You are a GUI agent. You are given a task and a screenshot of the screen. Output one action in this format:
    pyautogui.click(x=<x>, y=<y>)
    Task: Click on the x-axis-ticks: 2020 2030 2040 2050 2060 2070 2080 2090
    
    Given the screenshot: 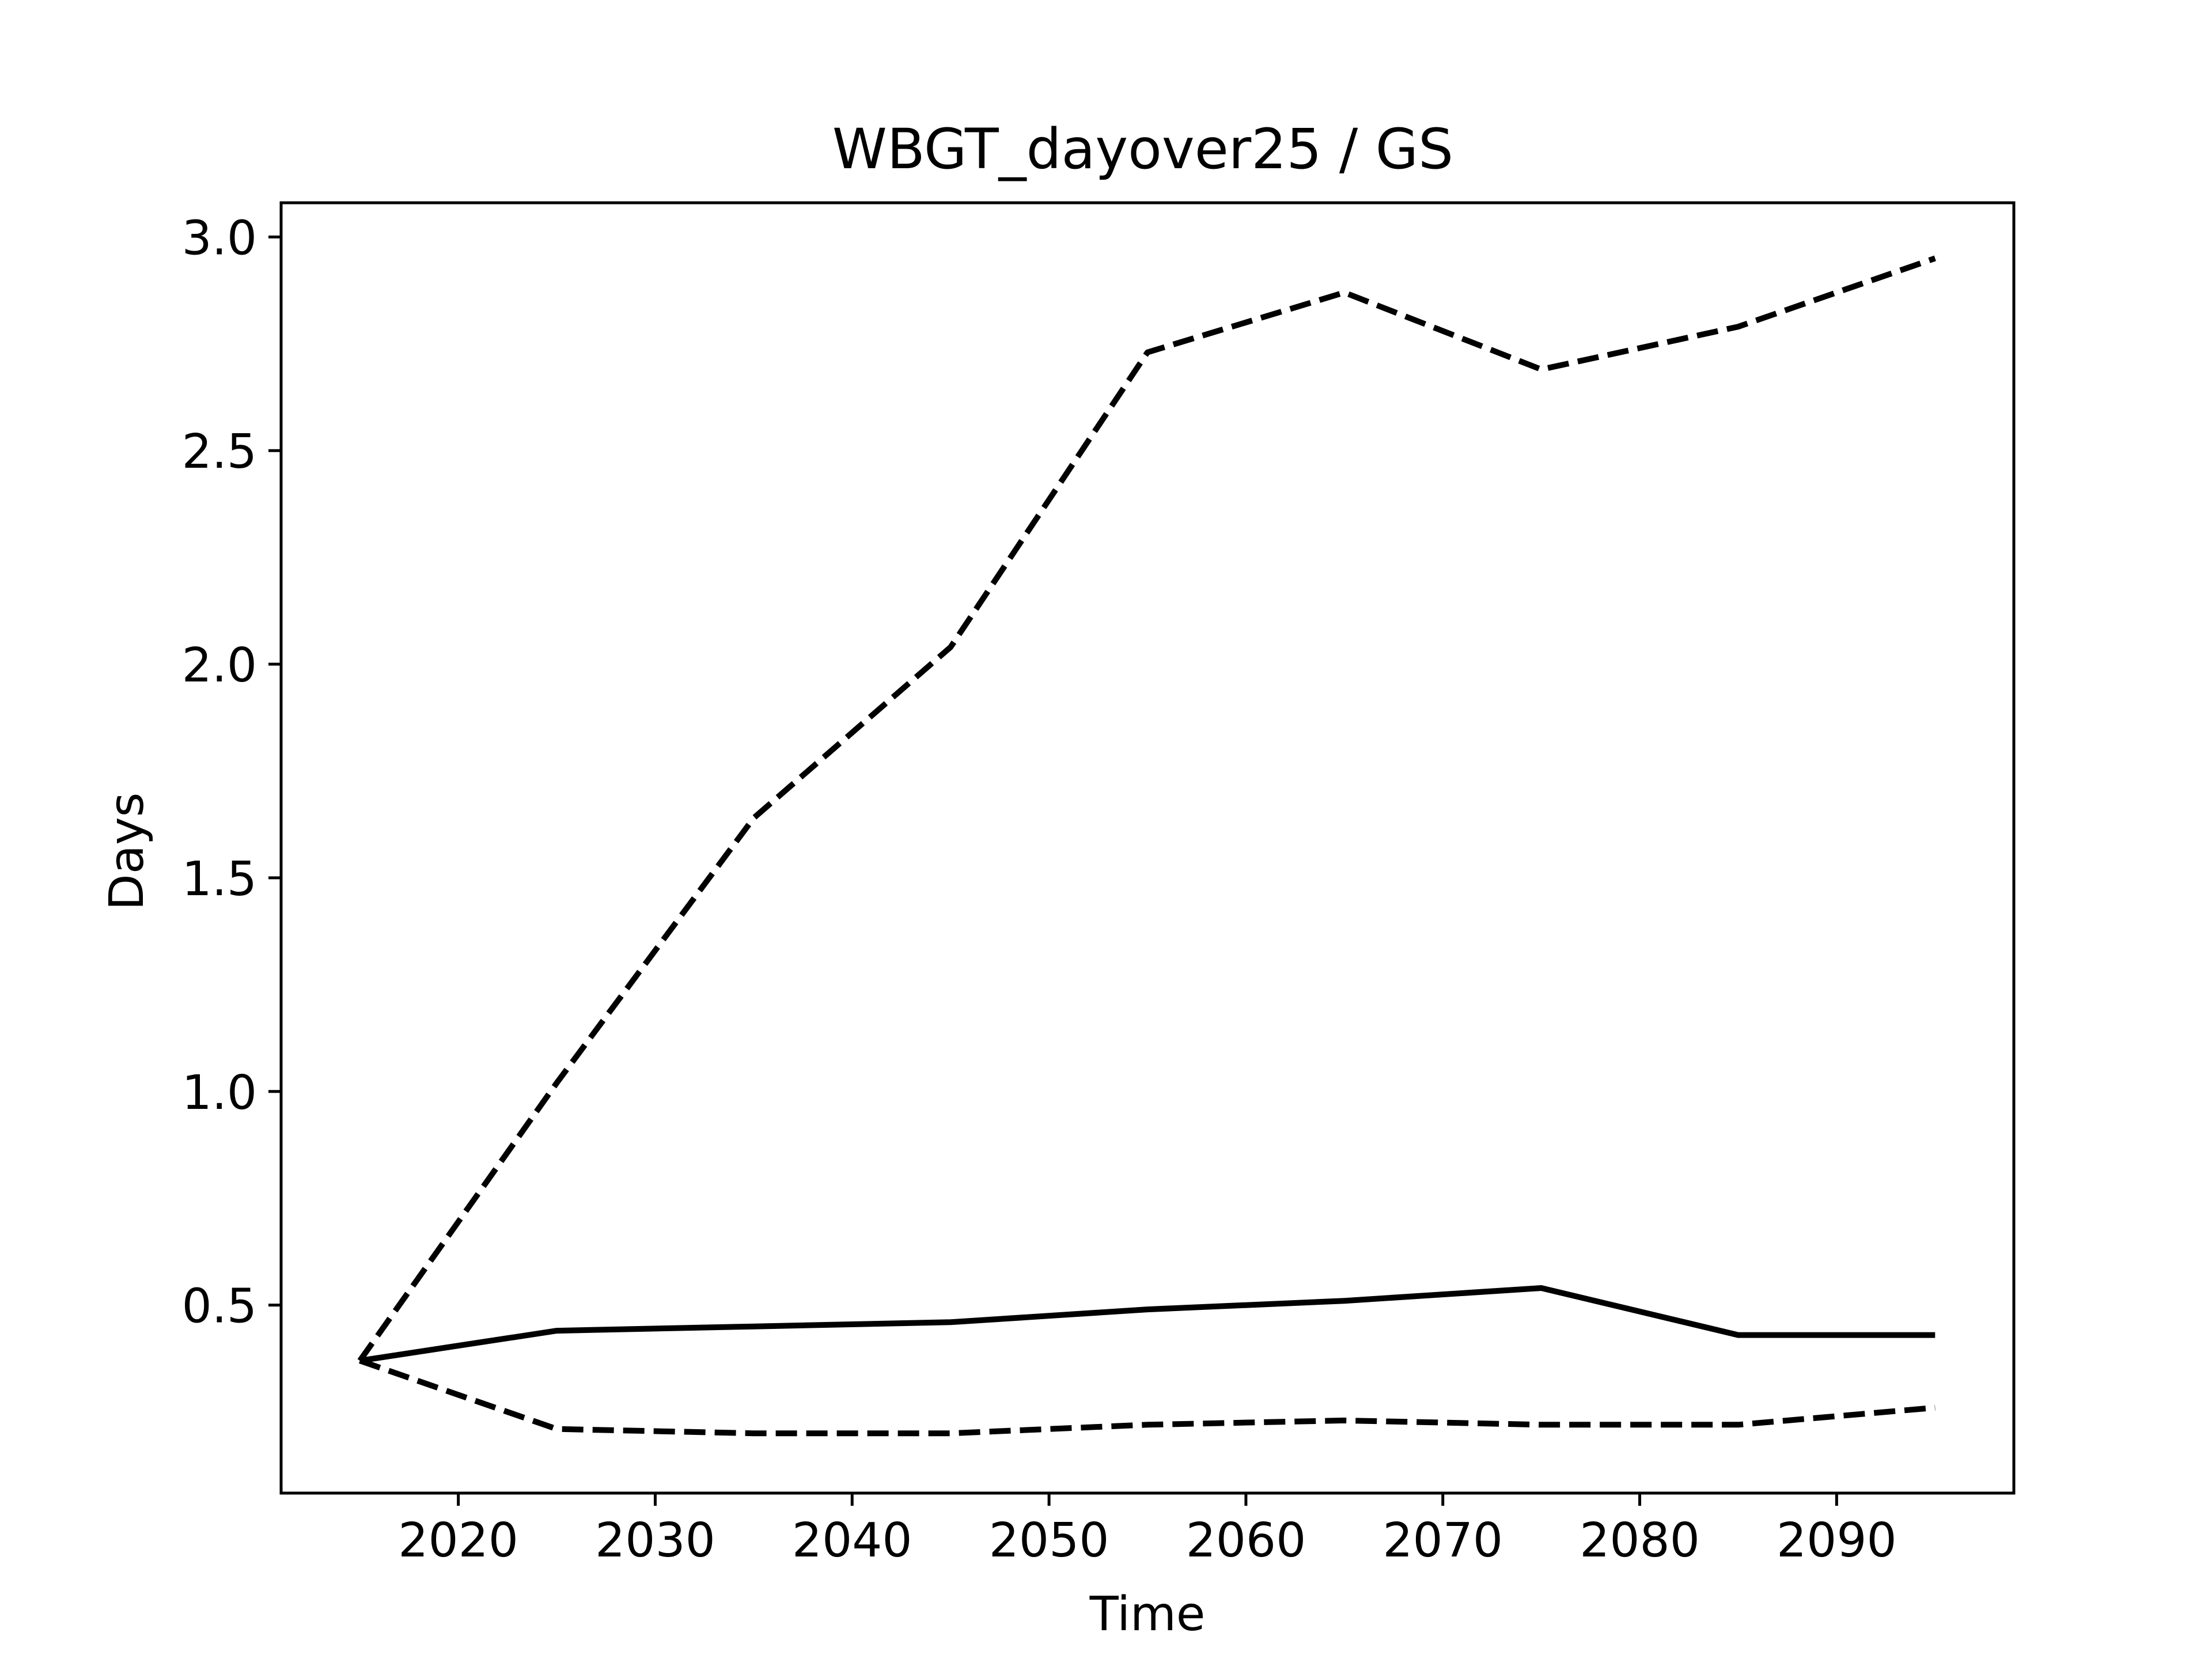 What is the action you would take?
    pyautogui.click(x=1147, y=1530)
    